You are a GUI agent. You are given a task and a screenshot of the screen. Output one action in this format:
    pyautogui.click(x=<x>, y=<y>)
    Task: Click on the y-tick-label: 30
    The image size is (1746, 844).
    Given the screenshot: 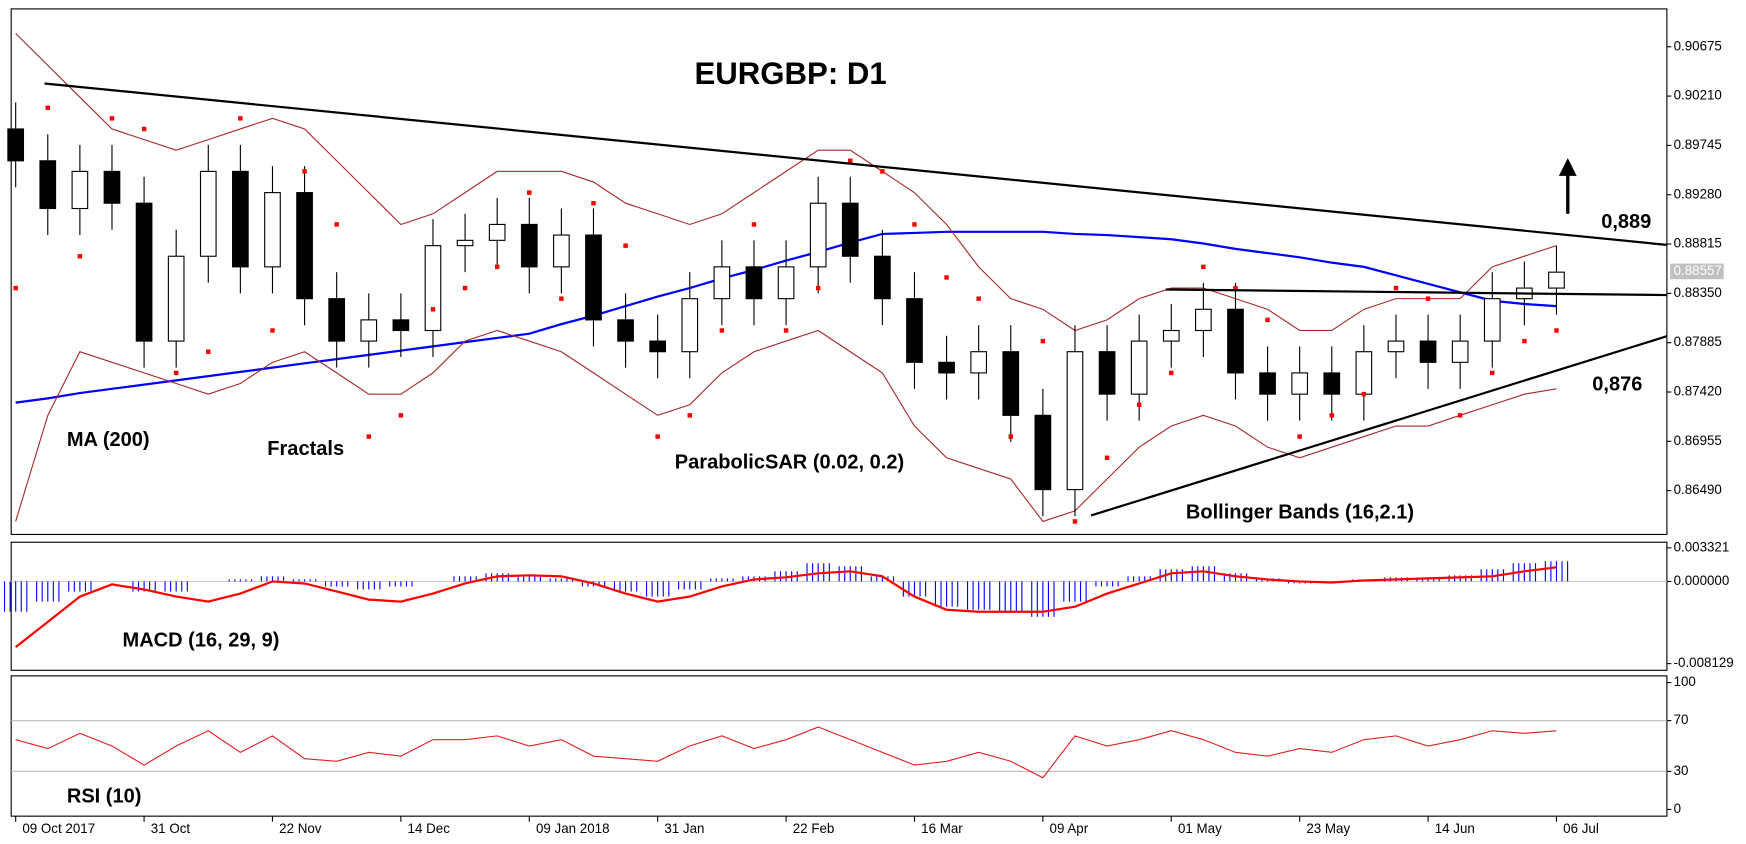 What is the action you would take?
    pyautogui.click(x=1681, y=770)
    